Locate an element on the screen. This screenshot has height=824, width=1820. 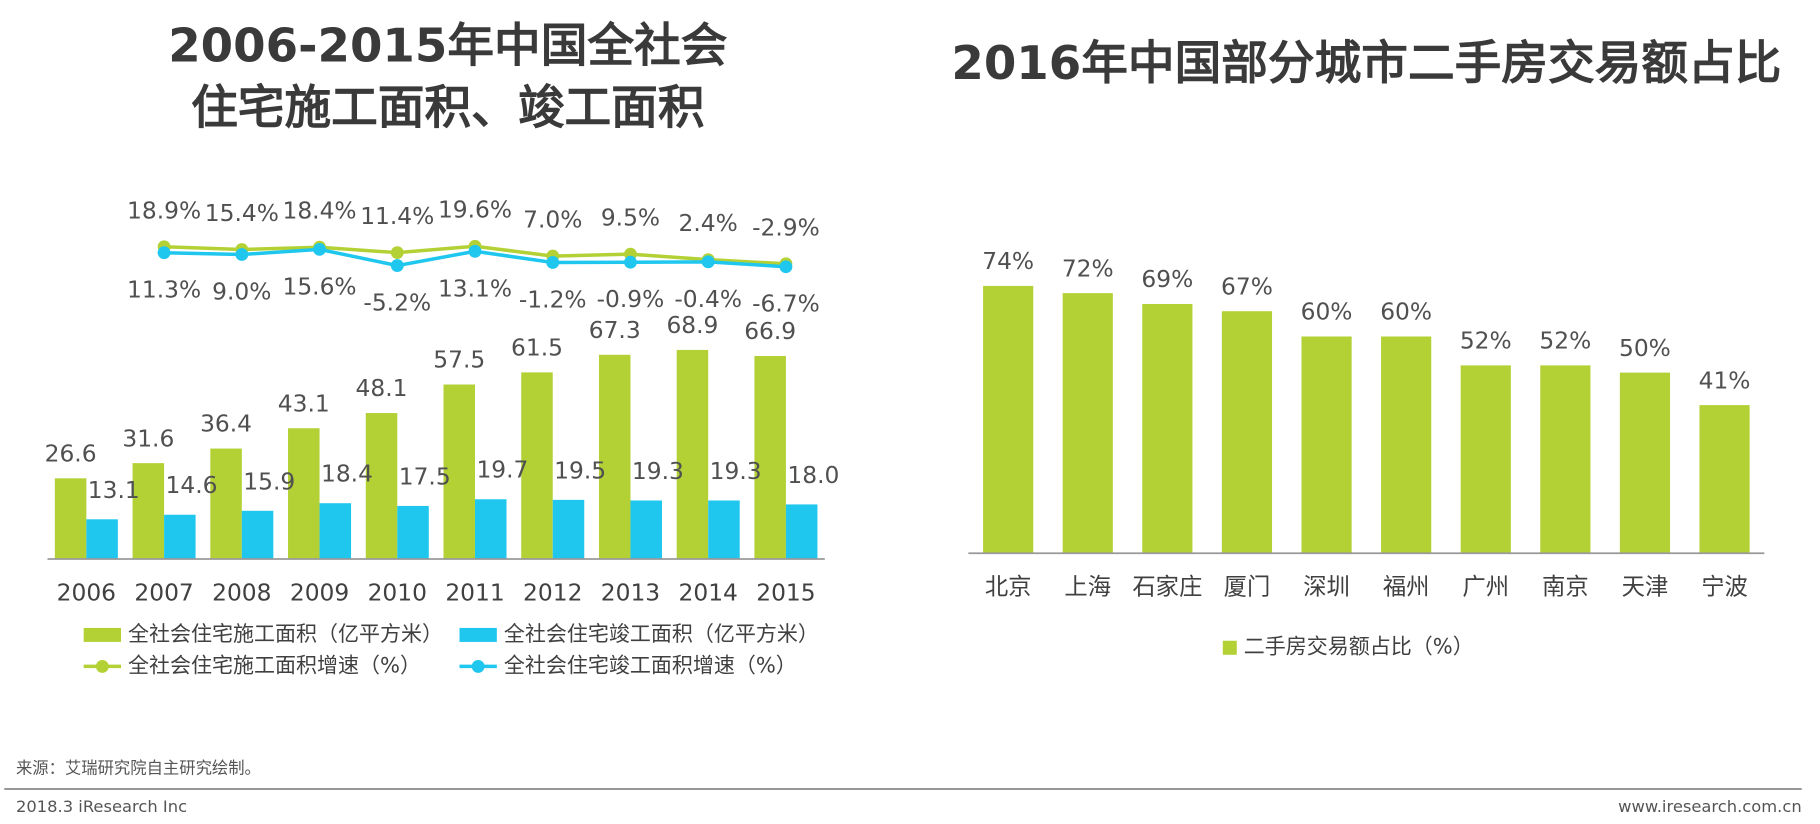
data-label: 19.6% is located at coordinates (475, 210).